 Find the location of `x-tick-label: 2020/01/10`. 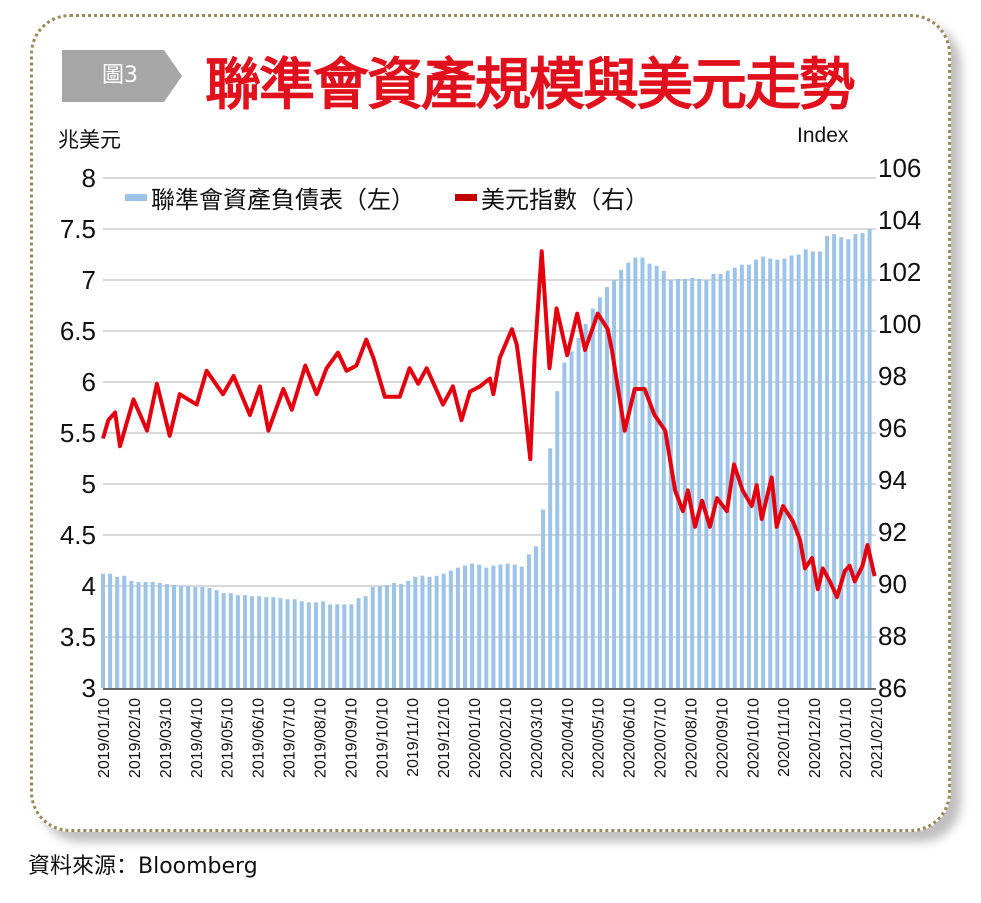

x-tick-label: 2020/01/10 is located at coordinates (475, 738).